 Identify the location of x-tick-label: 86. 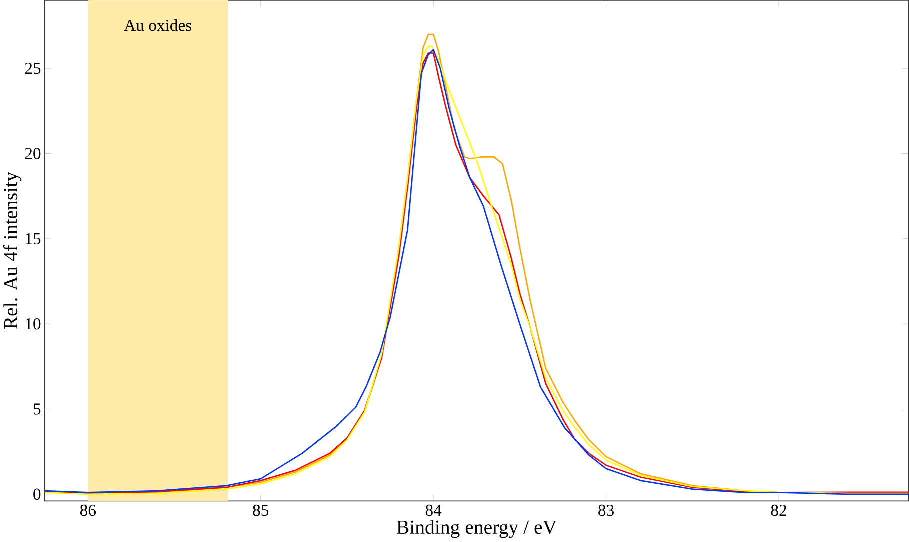
(88, 510).